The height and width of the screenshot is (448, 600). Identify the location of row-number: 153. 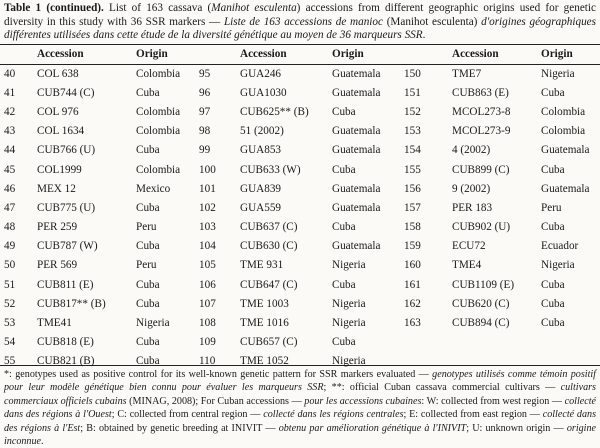
(412, 131).